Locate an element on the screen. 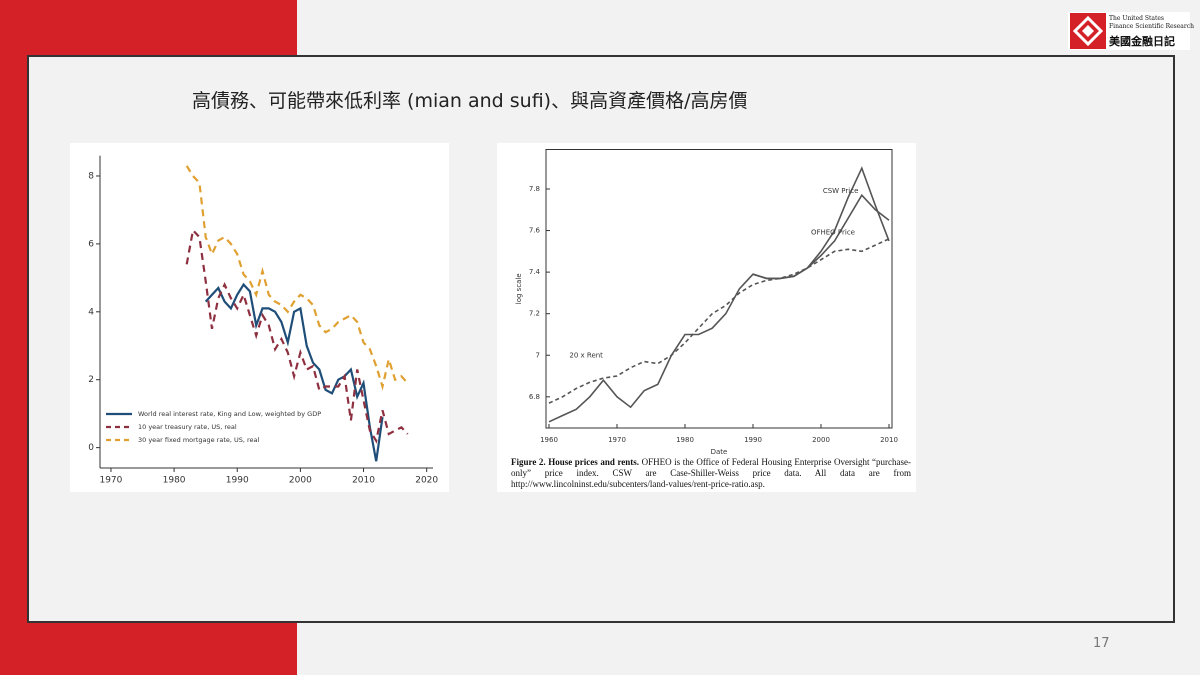 The height and width of the screenshot is (675, 1200). y-tick-label: 0 is located at coordinates (91, 448).